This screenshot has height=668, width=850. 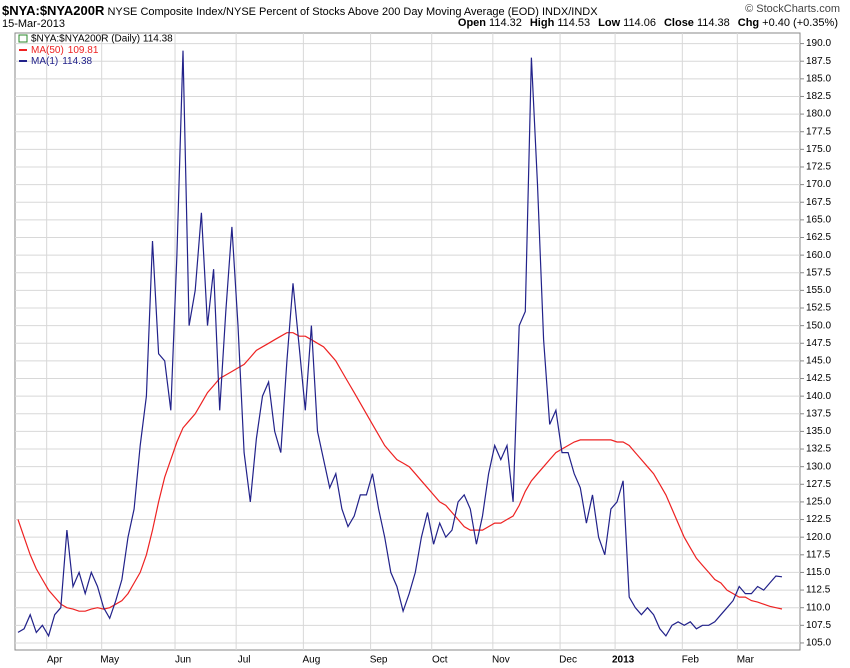 I want to click on y-tick-label: 170.0, so click(x=818, y=184).